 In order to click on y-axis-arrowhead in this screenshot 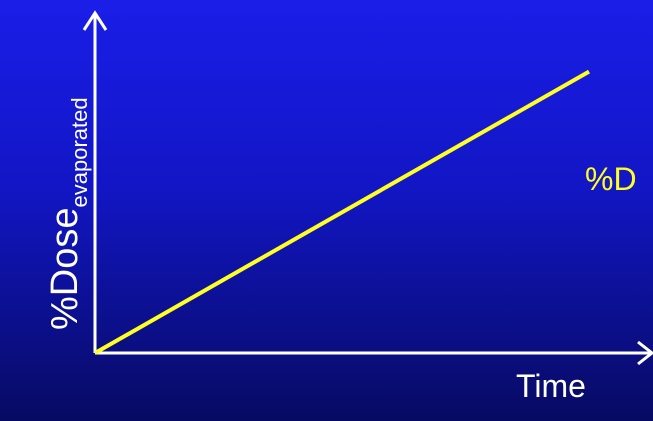, I will do `click(95, 20)`.